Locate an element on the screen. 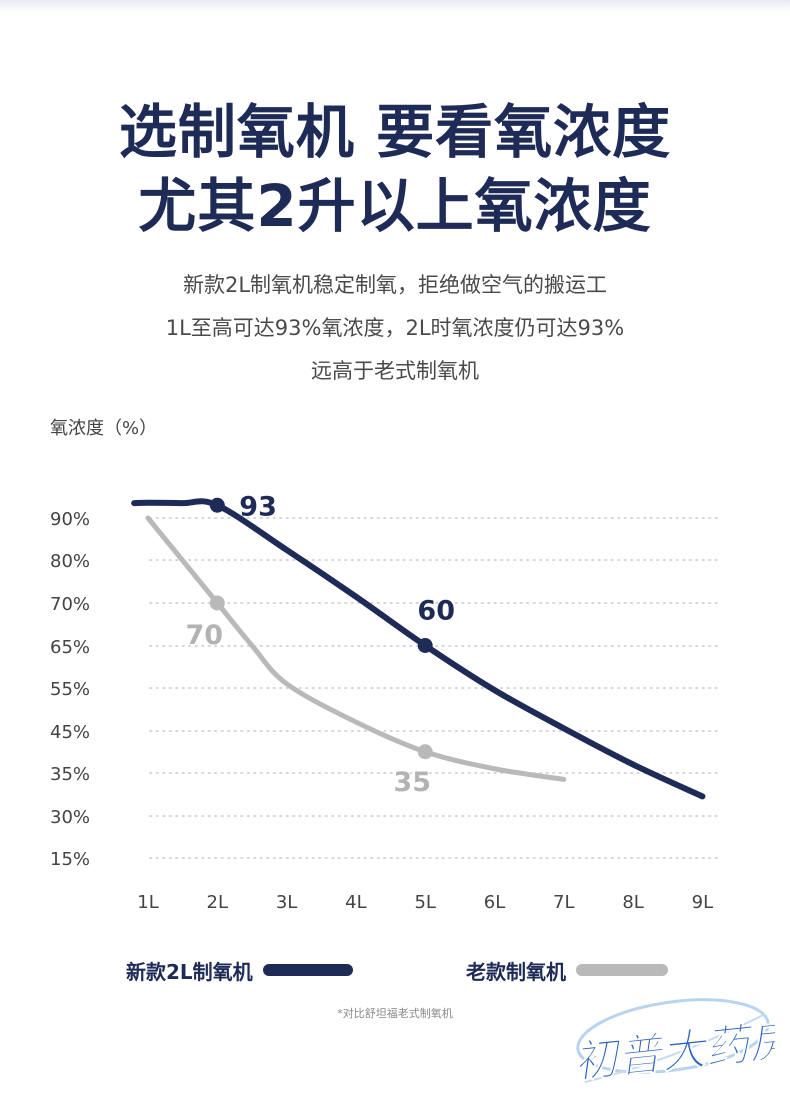 The image size is (790, 1106). legend-new-swatch is located at coordinates (307, 970).